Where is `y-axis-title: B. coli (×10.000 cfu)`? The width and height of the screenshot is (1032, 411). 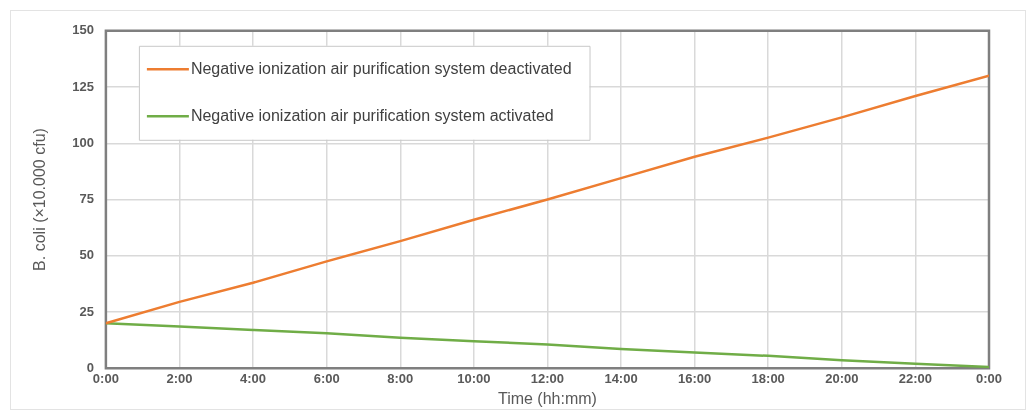
y-axis-title: B. coli (×10.000 cfu) is located at coordinates (40, 199).